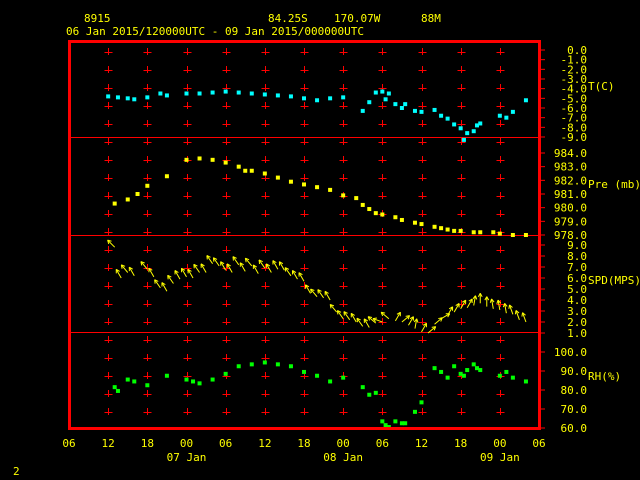  Describe the element at coordinates (574, 371) in the screenshot. I see `y-tick-label: 90.0` at that location.